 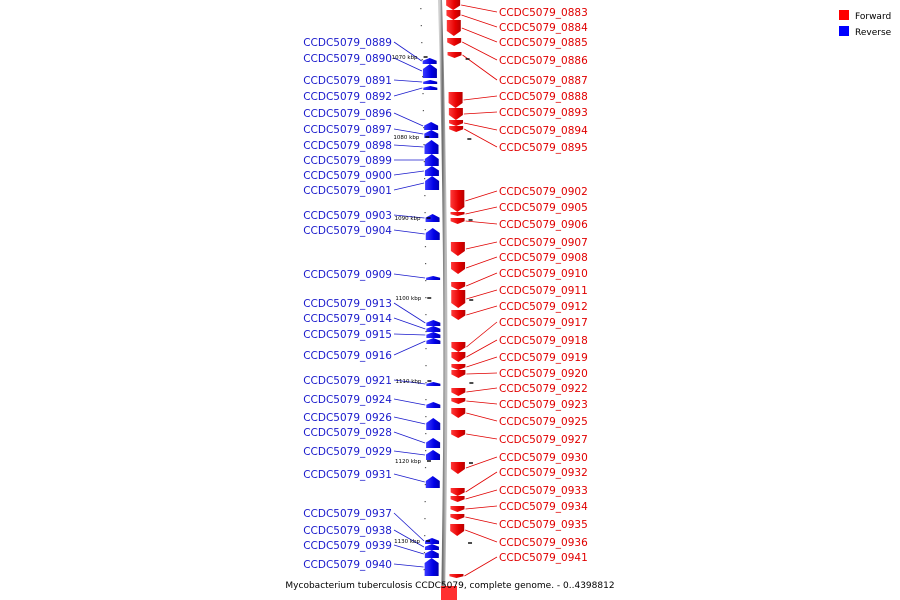 What do you see at coordinates (543, 274) in the screenshot?
I see `forward-gene-label: CCDC5079_0910` at bounding box center [543, 274].